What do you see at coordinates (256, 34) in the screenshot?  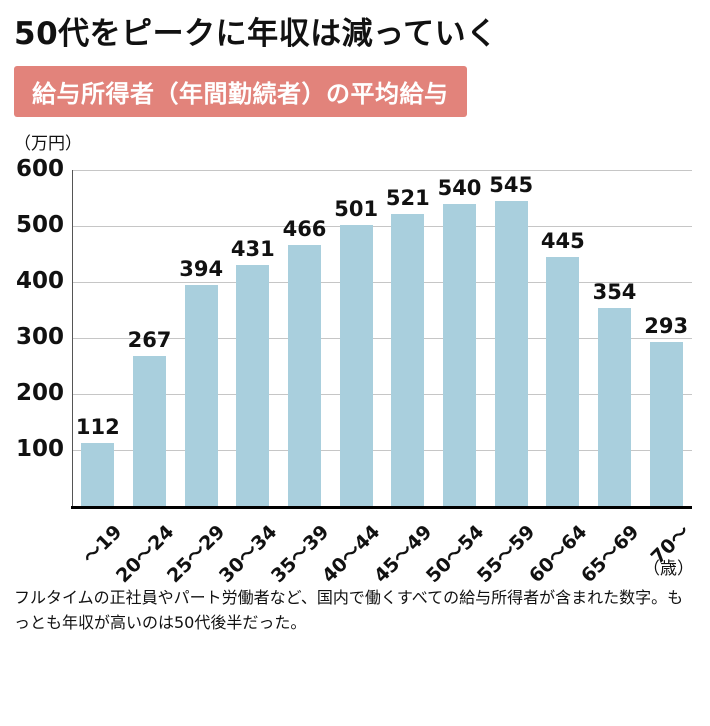 I see `page-title: 50代をピークに年収は減っていく` at bounding box center [256, 34].